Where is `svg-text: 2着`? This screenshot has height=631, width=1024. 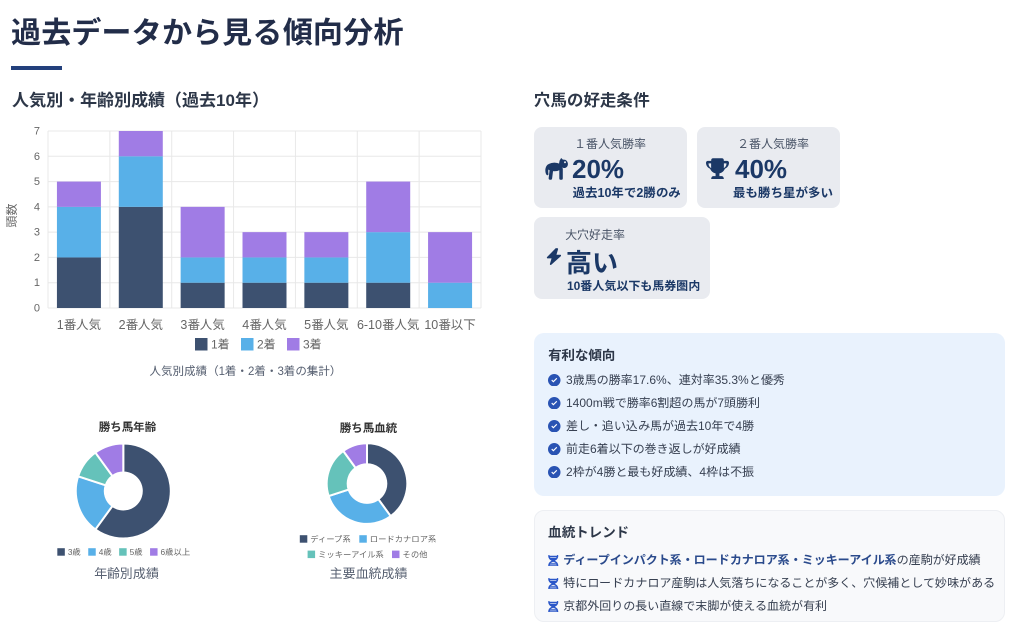
svg-text: 2着 is located at coordinates (266, 345).